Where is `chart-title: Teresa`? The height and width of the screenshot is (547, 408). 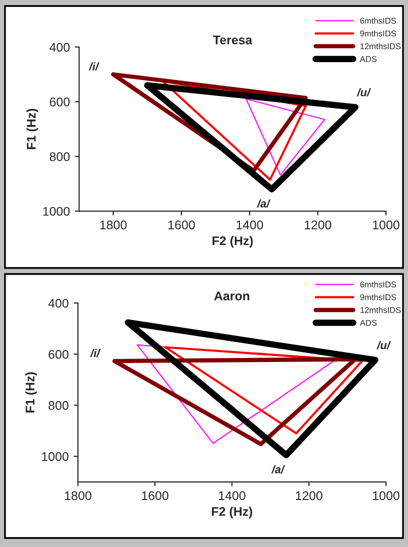
chart-title: Teresa is located at coordinates (232, 40).